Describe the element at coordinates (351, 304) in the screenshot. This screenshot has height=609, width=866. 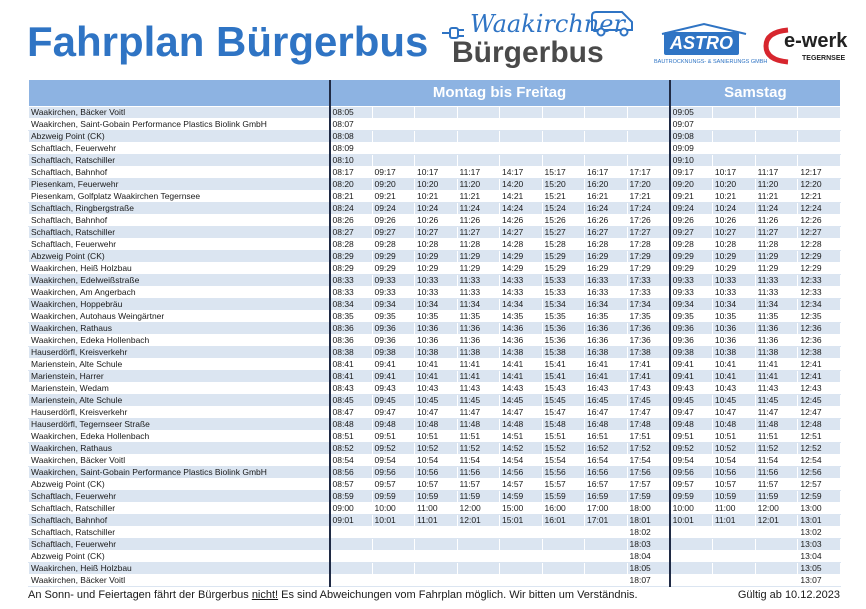
I see `weekday-time-cell: 08:34` at that location.